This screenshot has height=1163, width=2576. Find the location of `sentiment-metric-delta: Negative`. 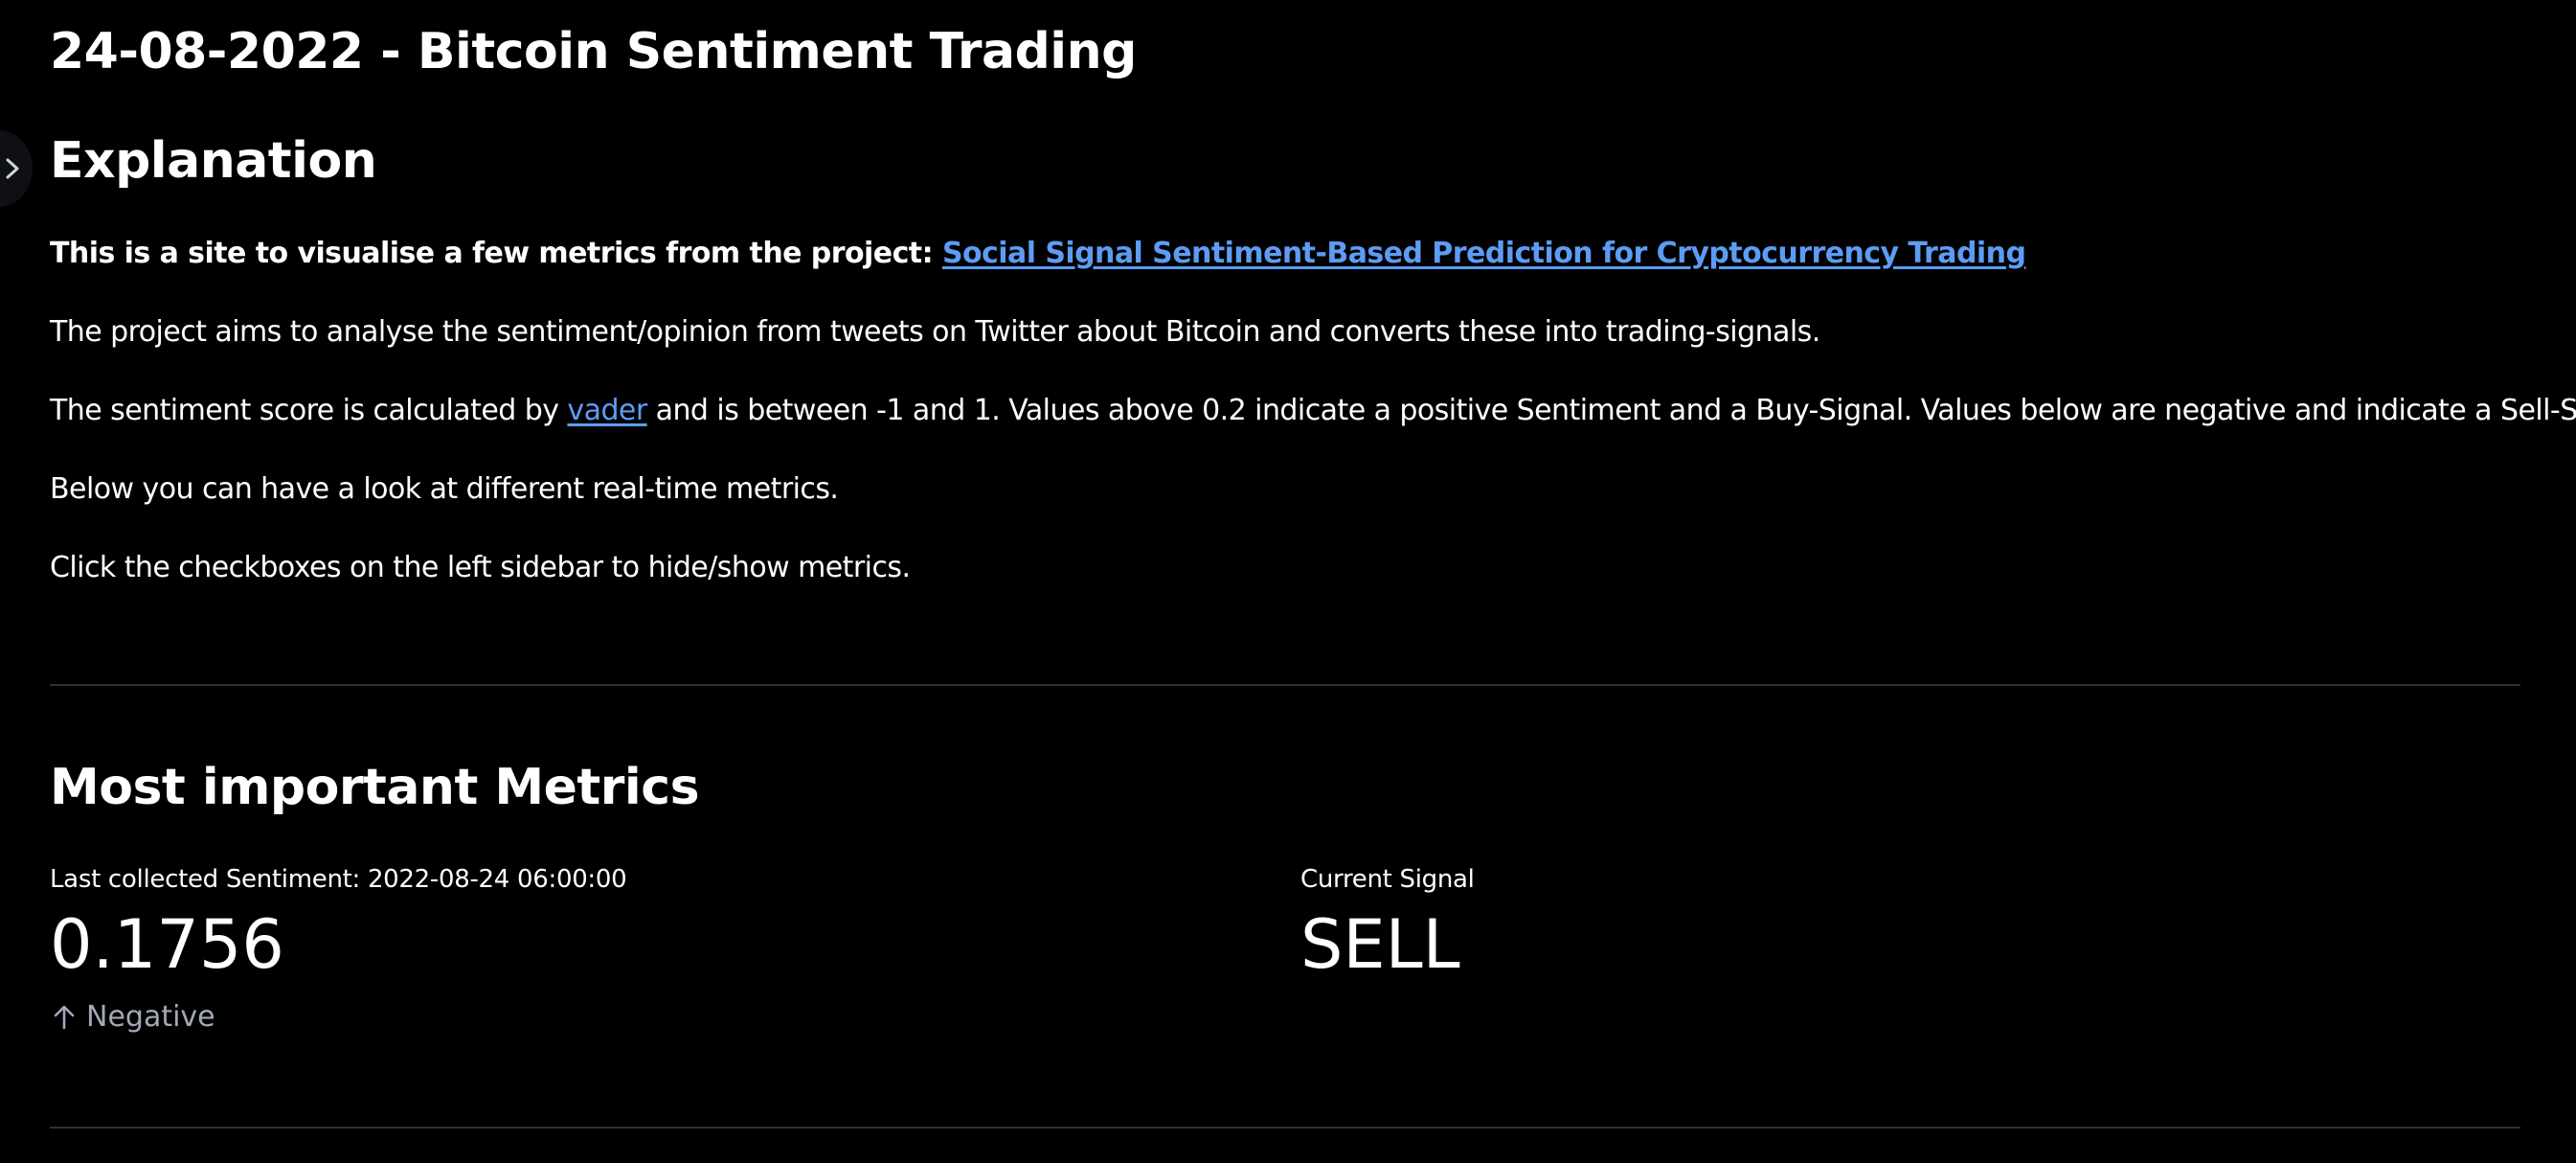

sentiment-metric-delta: Negative is located at coordinates (338, 1018).